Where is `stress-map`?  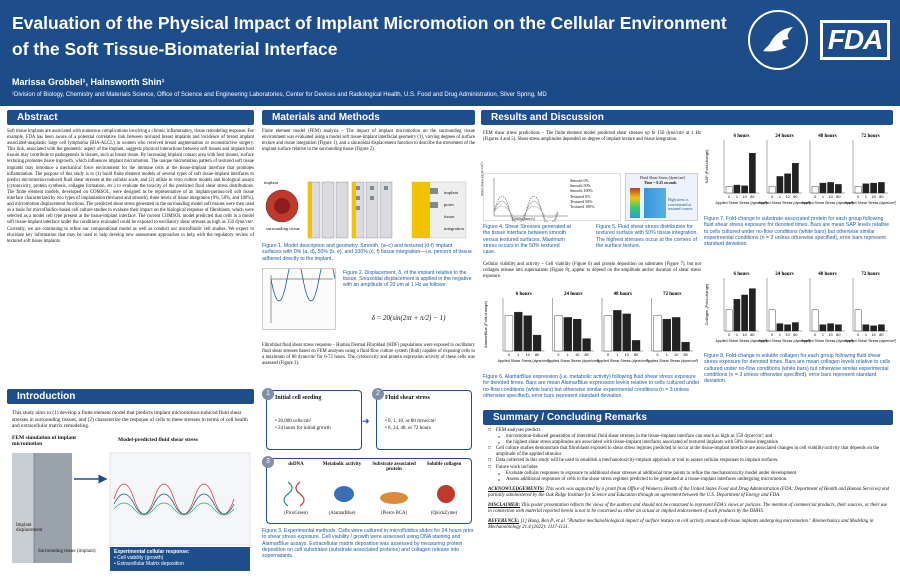 stress-map is located at coordinates (655, 203).